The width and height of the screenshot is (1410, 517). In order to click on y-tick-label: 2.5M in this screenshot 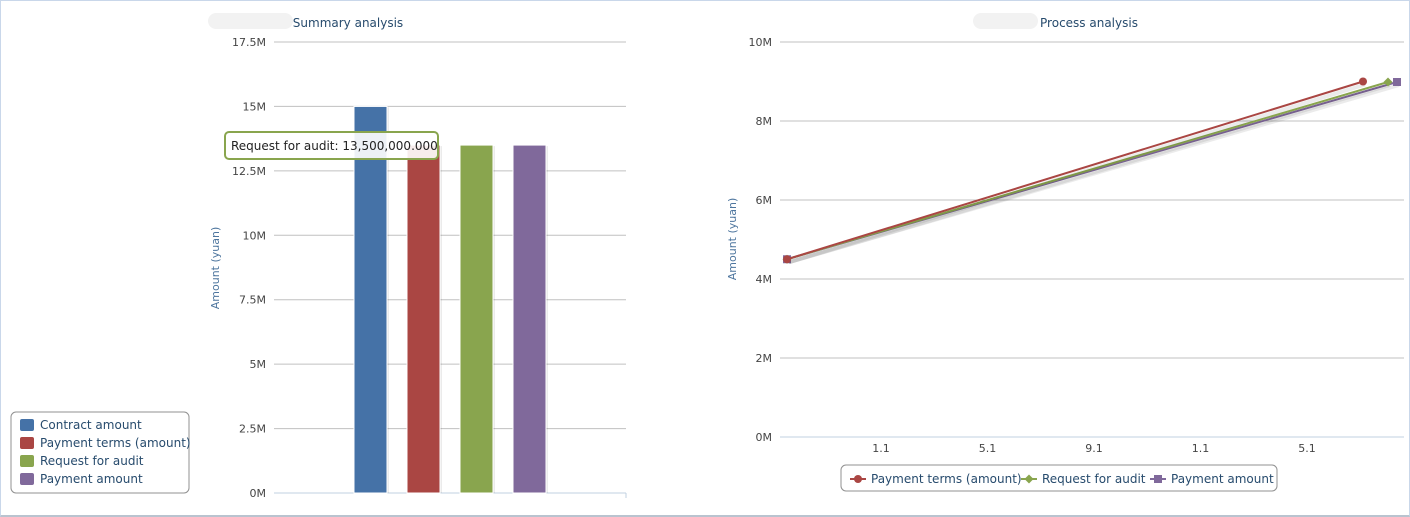, I will do `click(252, 429)`.